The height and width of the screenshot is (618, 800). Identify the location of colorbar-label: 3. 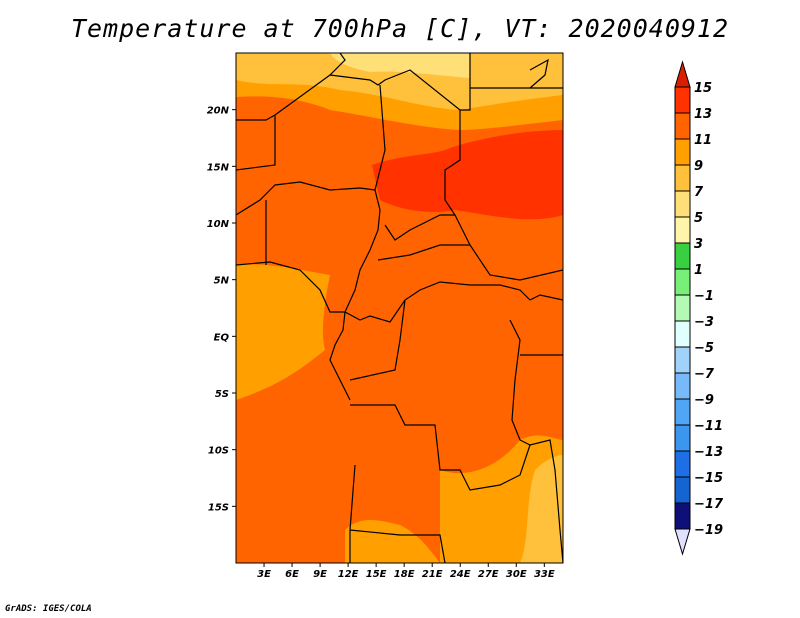
(698, 244).